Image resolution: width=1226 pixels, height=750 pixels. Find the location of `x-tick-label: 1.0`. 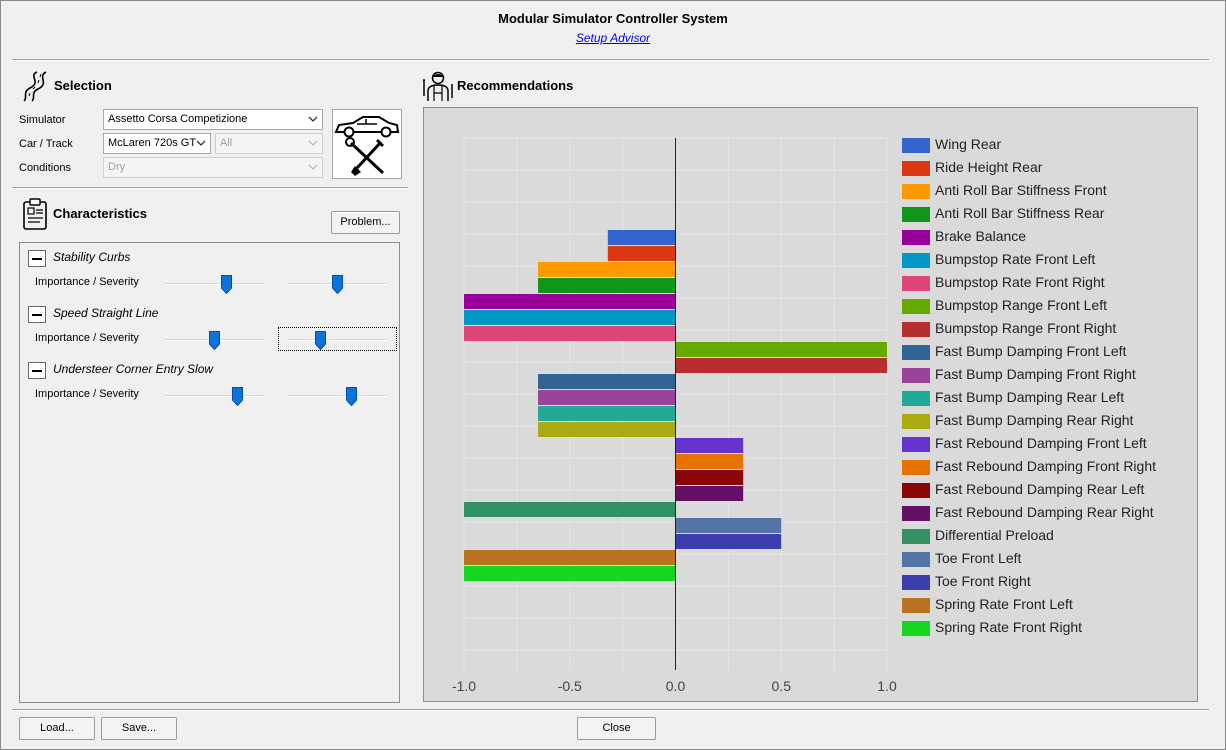

x-tick-label: 1.0 is located at coordinates (887, 686).